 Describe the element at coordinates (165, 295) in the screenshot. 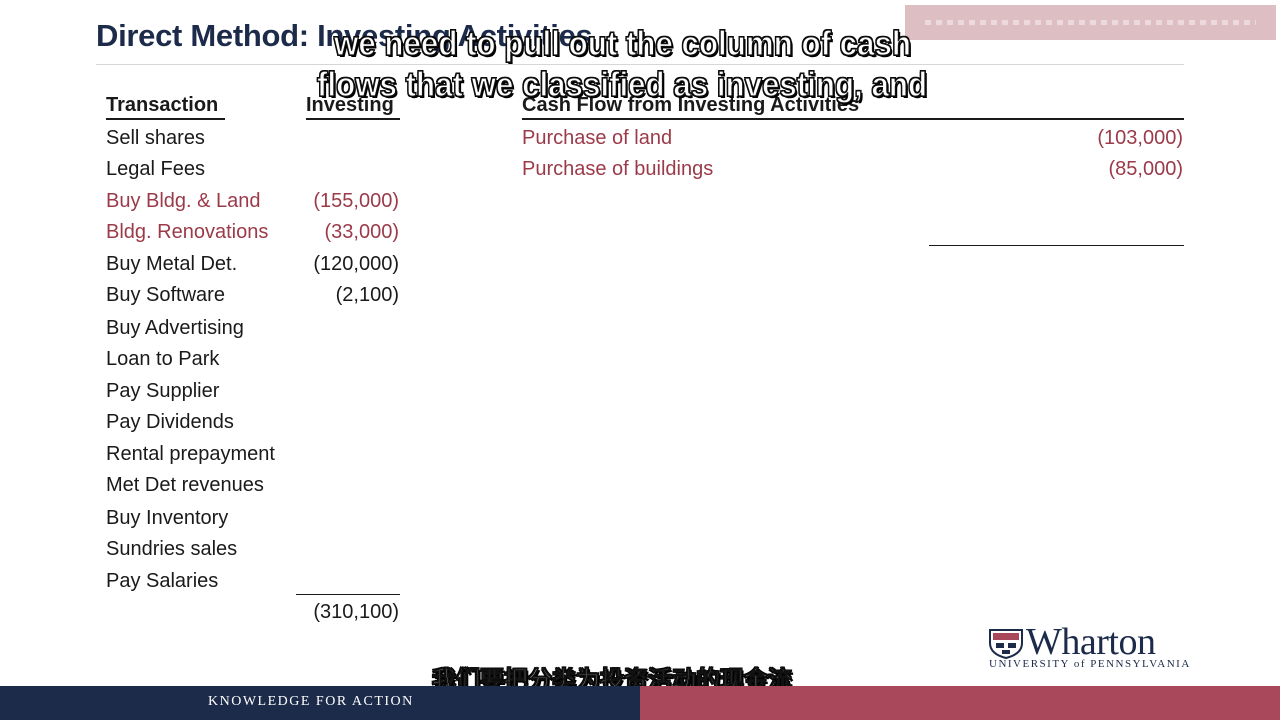

I see `transaction-label: Buy Software` at that location.